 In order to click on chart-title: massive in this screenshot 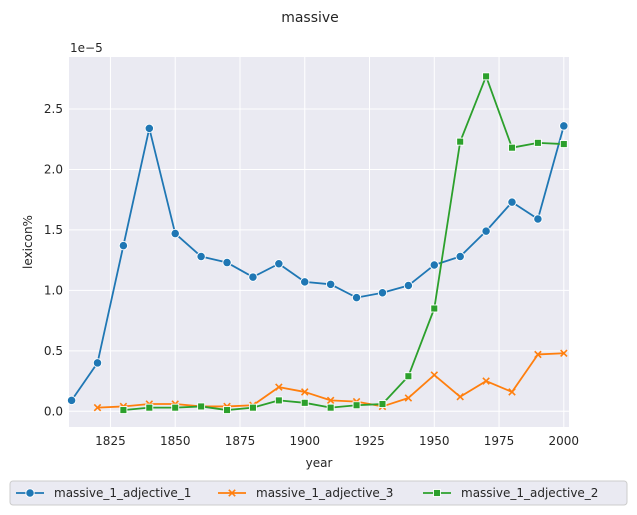, I will do `click(310, 18)`.